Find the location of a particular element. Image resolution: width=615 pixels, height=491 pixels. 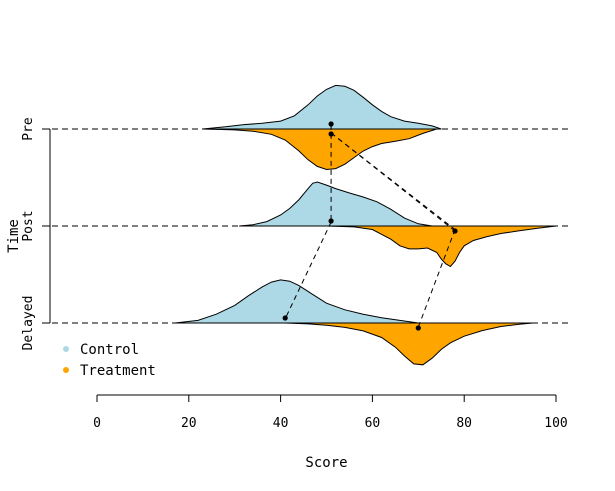

violin-treatment-post is located at coordinates (441, 246).